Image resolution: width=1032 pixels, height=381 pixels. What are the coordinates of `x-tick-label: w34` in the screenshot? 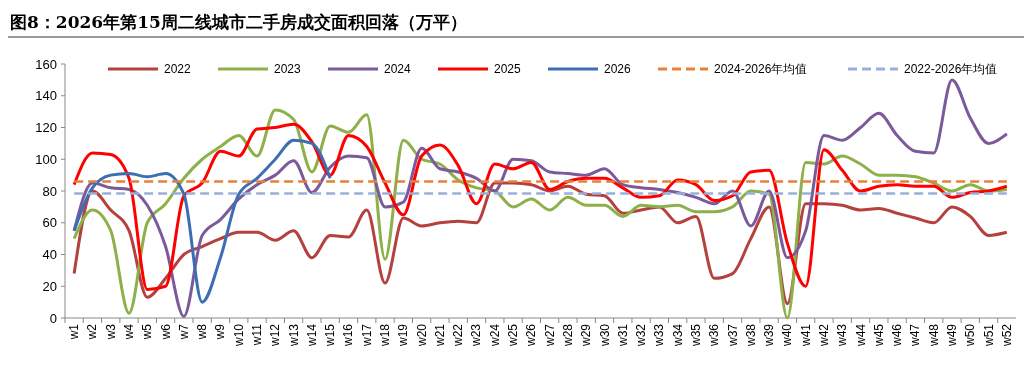 It's located at (677, 335).